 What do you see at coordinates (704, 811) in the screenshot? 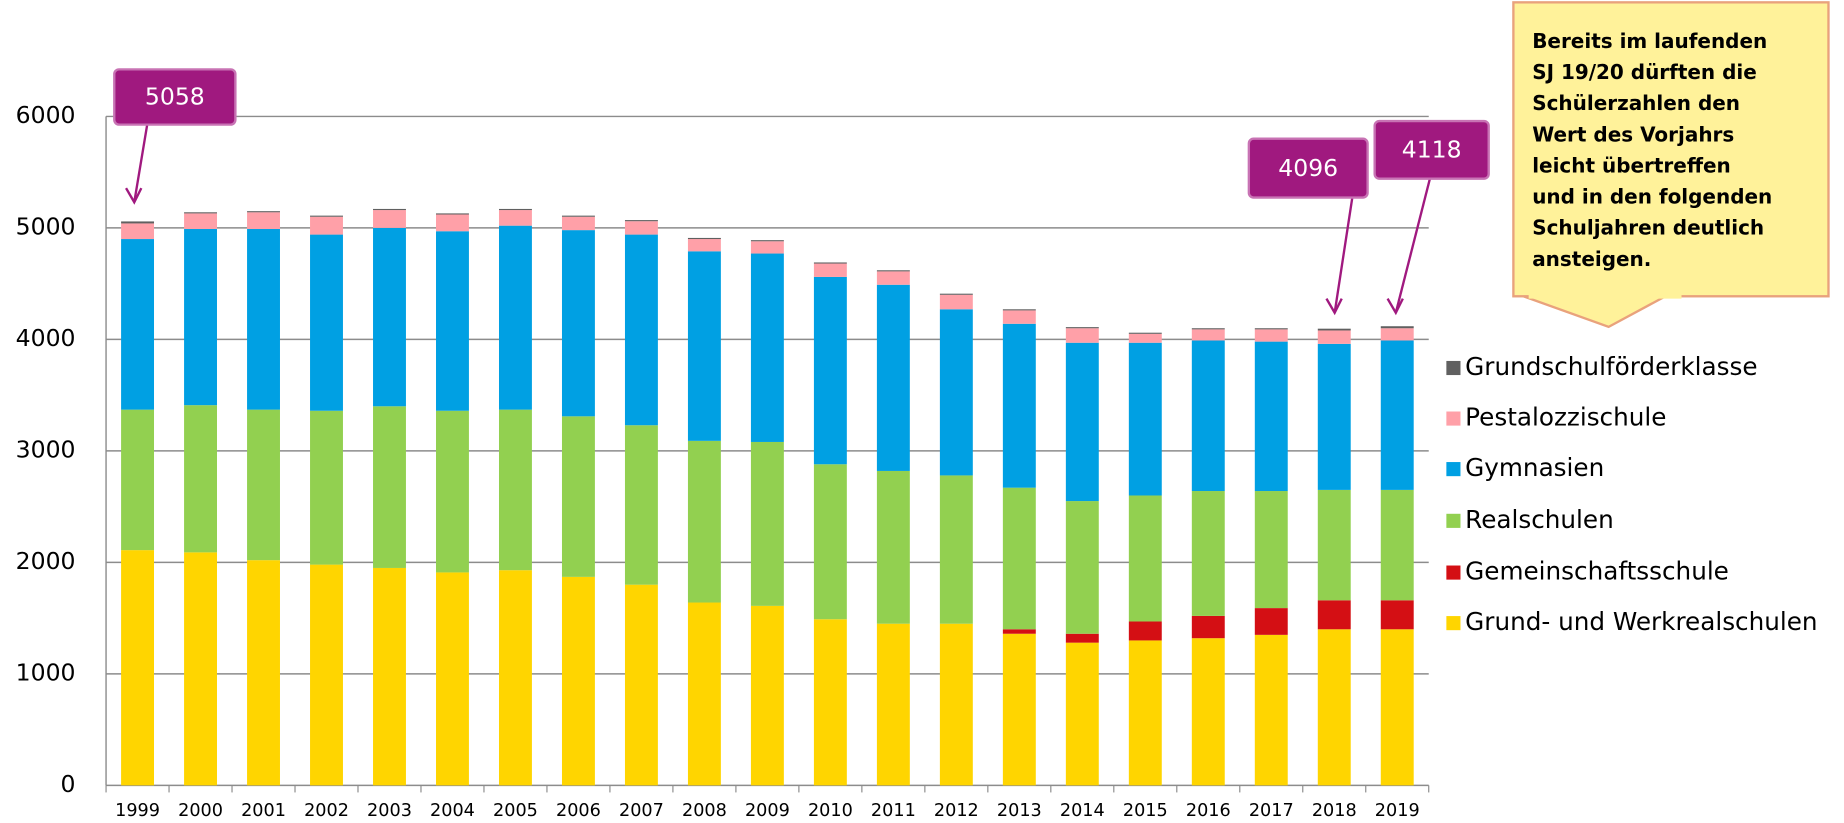
I see `x-tick-label: 2008` at bounding box center [704, 811].